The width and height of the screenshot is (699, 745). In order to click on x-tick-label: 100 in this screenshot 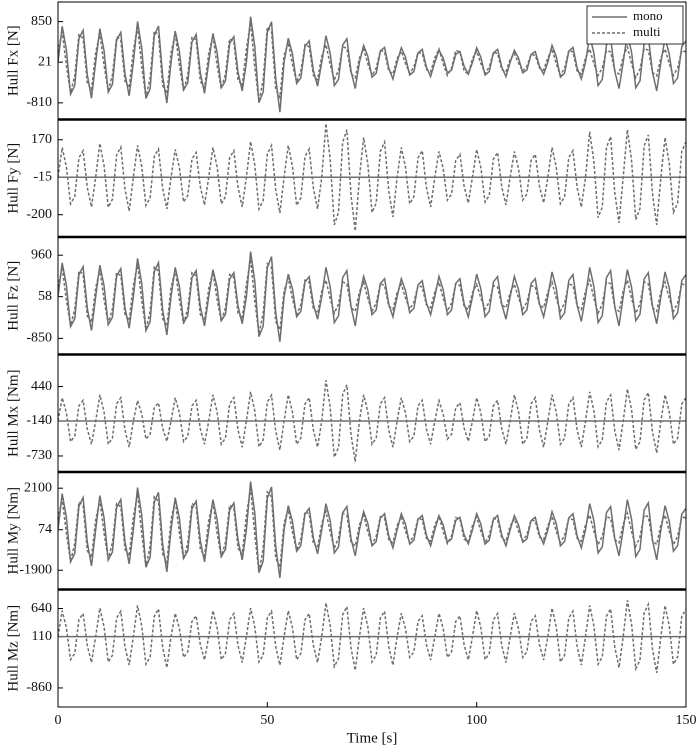, I will do `click(476, 720)`.